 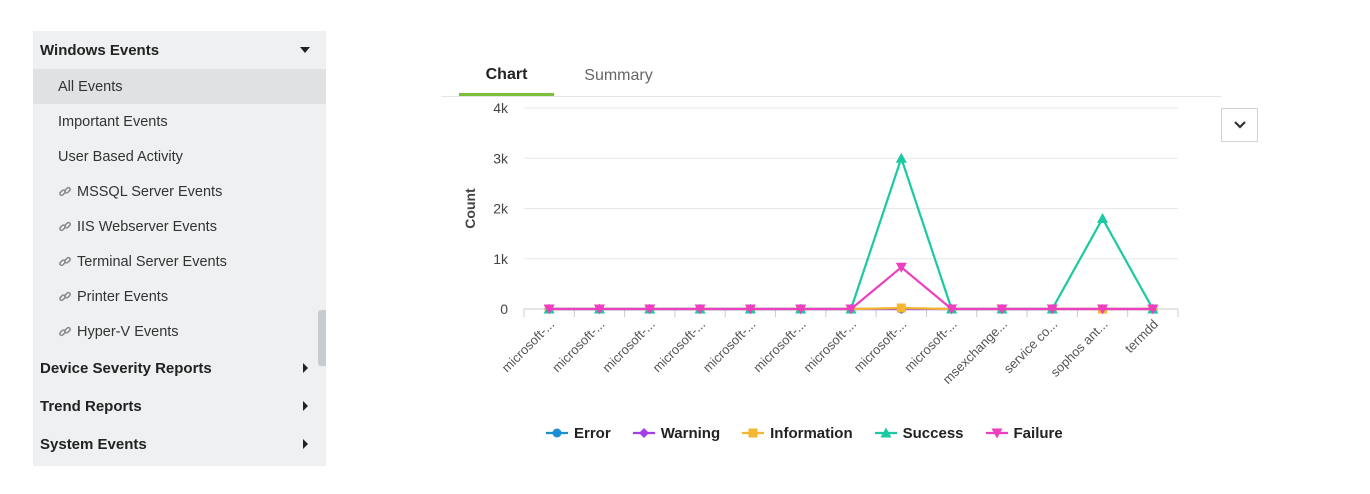 What do you see at coordinates (305, 50) in the screenshot?
I see `caret-down-icon` at bounding box center [305, 50].